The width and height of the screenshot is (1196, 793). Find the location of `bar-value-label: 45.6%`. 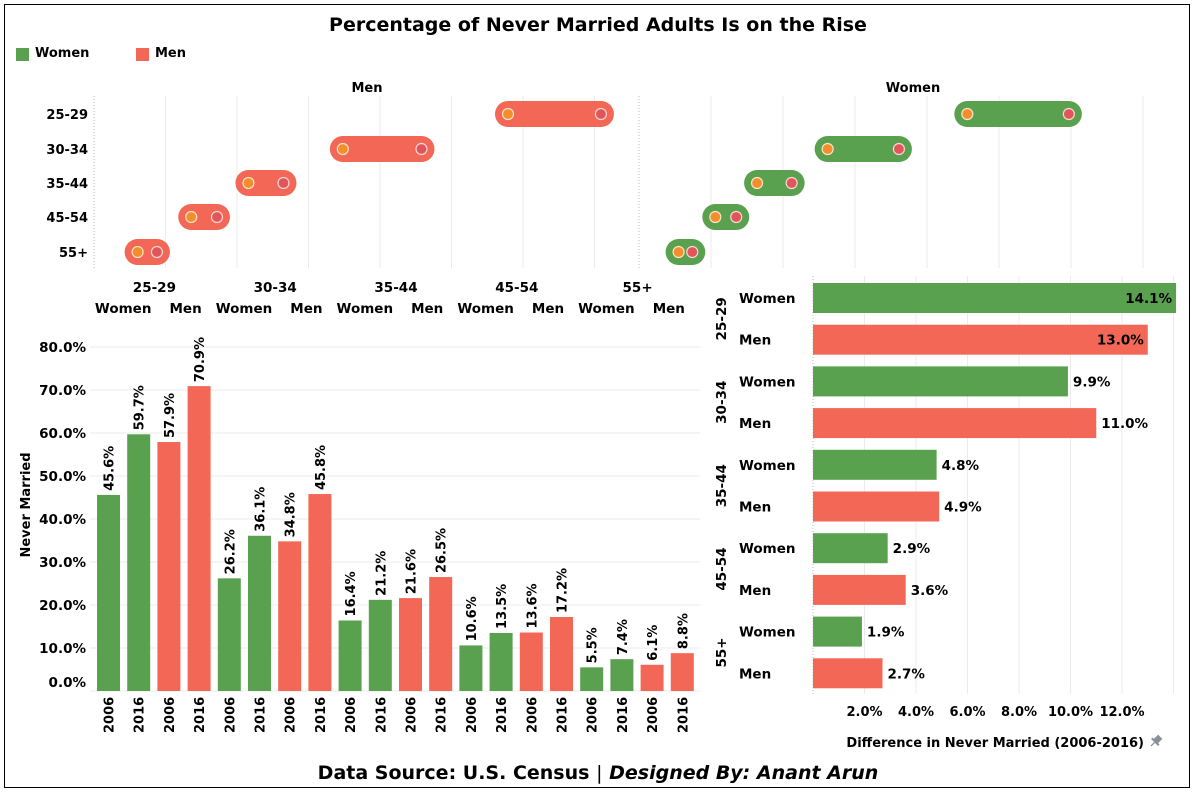

bar-value-label: 45.6% is located at coordinates (110, 468).